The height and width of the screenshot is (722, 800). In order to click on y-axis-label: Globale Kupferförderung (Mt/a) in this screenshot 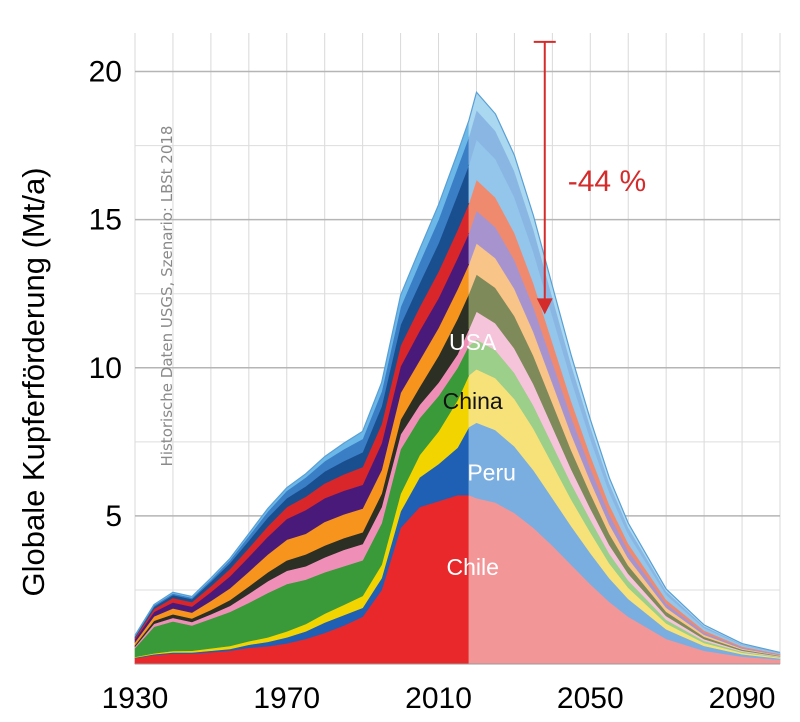, I will do `click(33, 381)`.